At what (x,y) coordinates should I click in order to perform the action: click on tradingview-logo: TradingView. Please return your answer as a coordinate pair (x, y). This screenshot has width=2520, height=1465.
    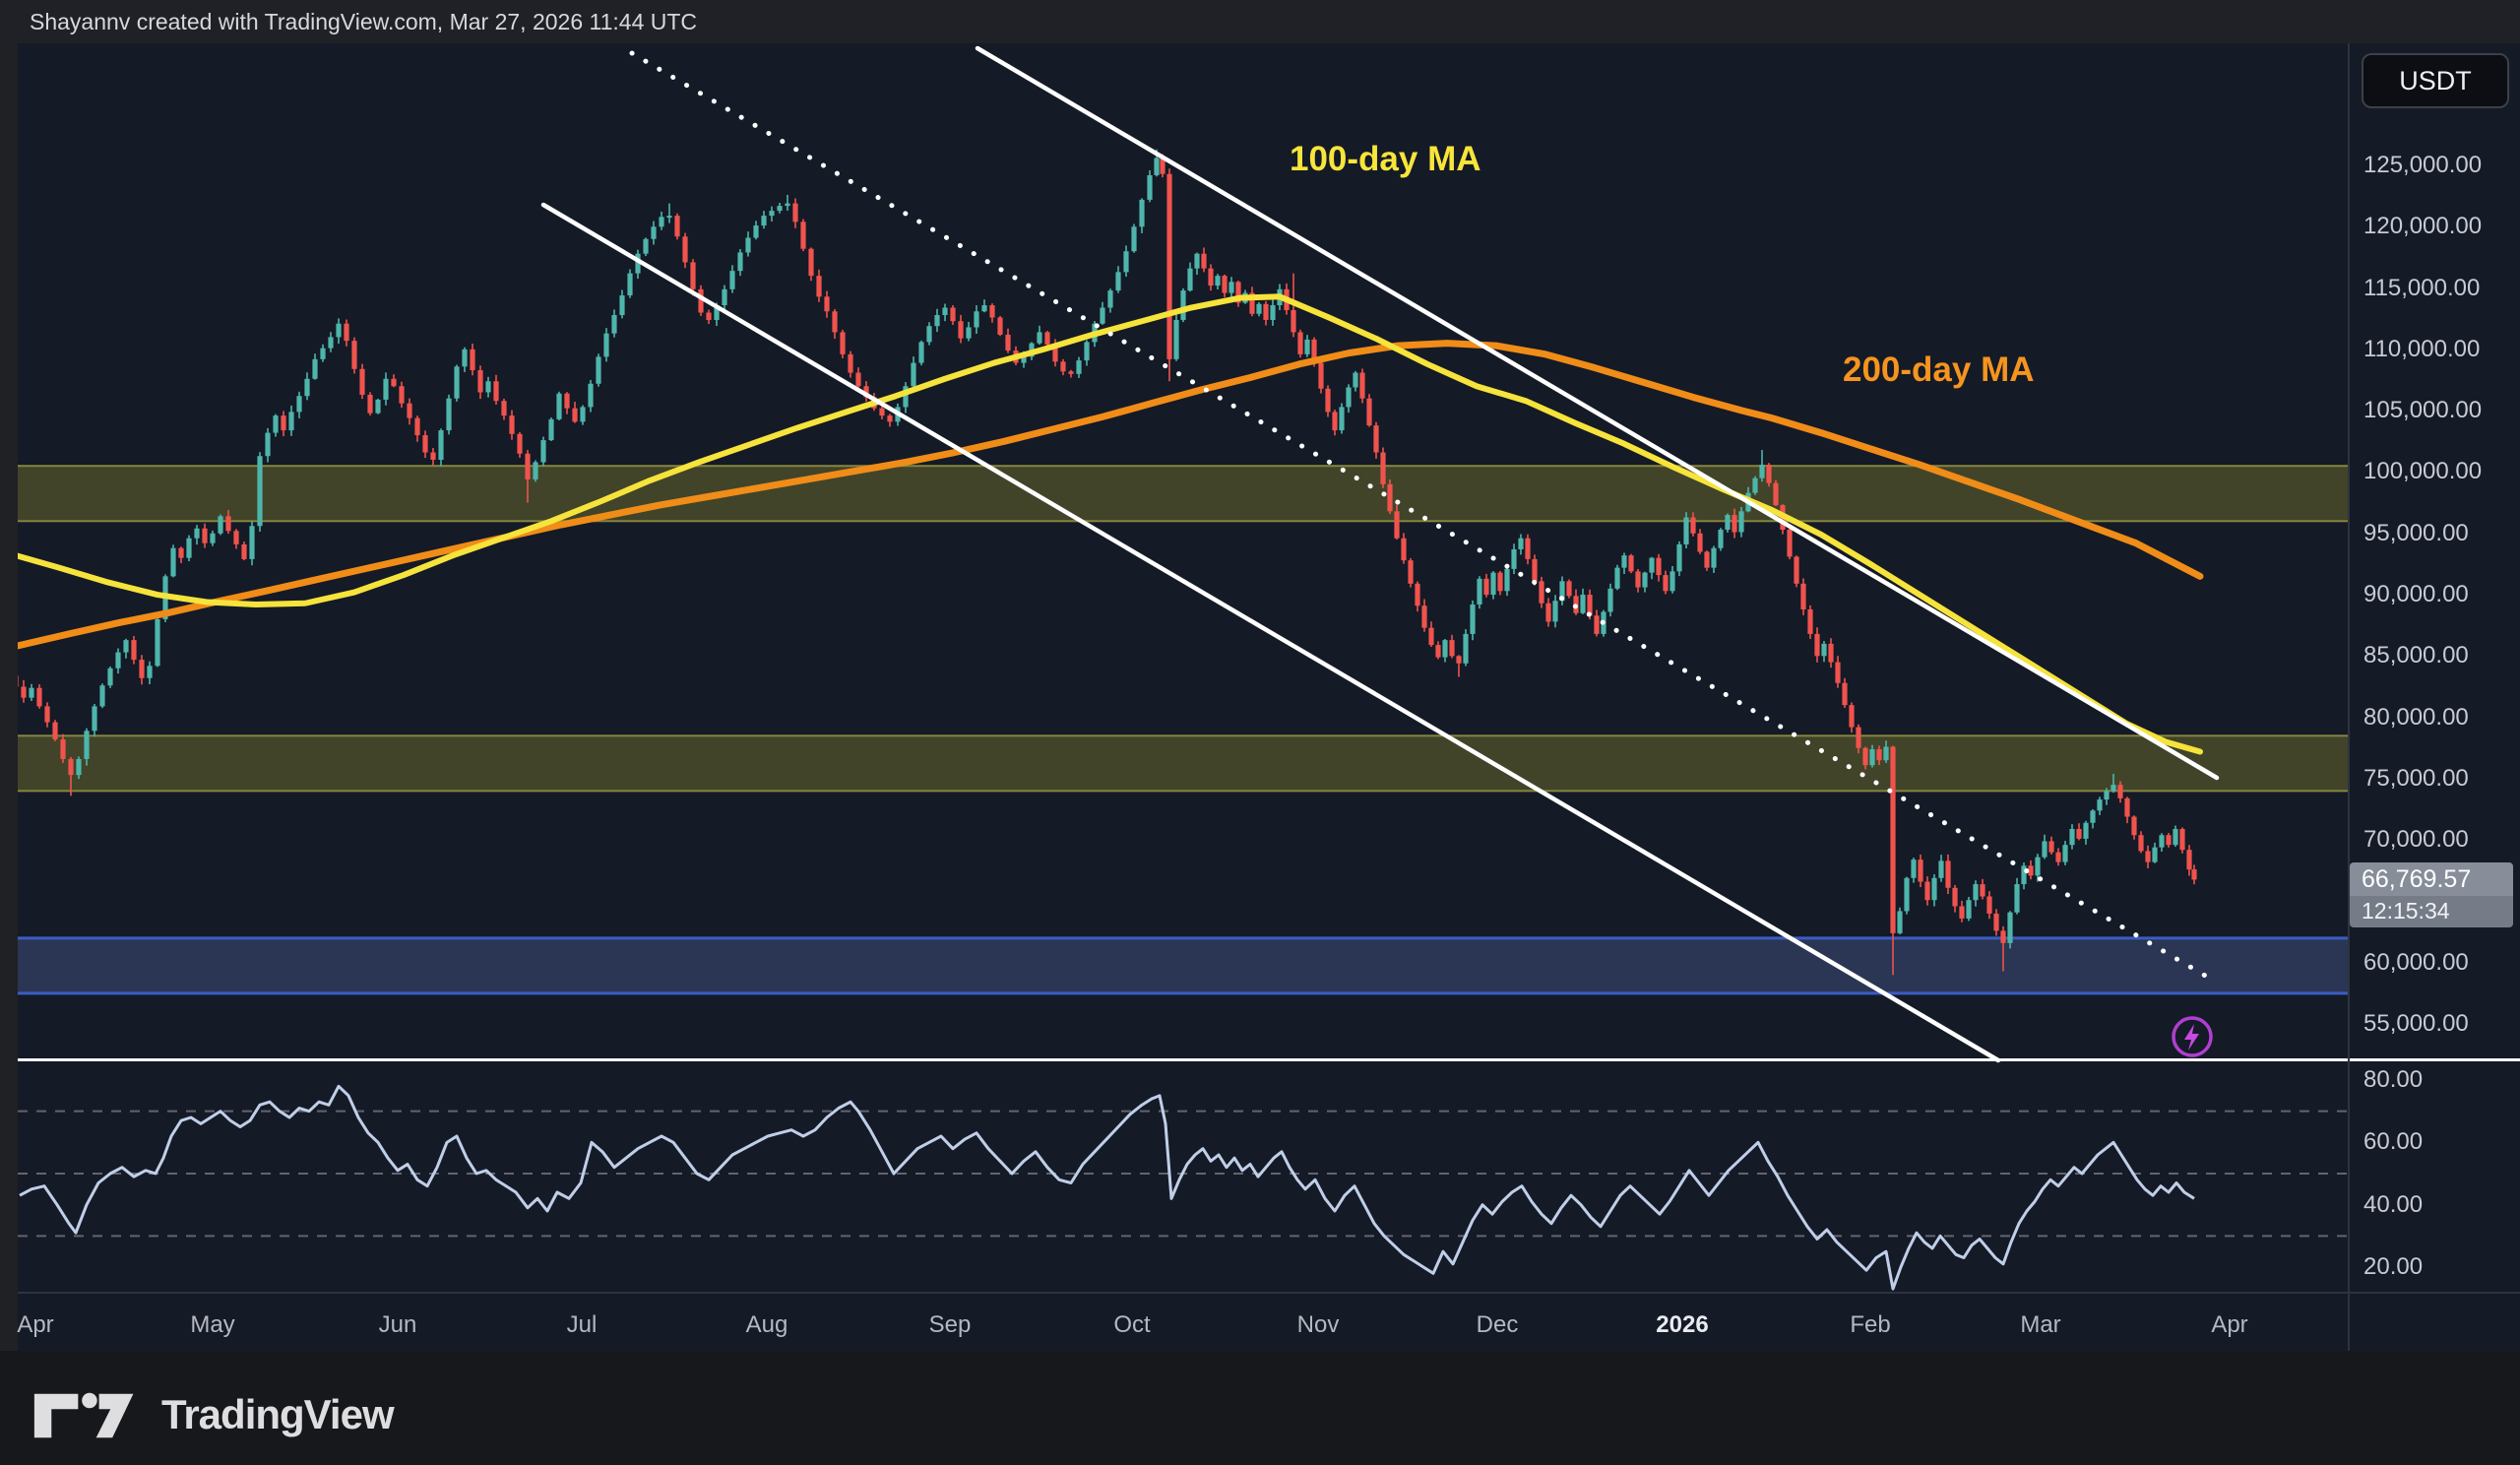
    Looking at the image, I should click on (212, 1414).